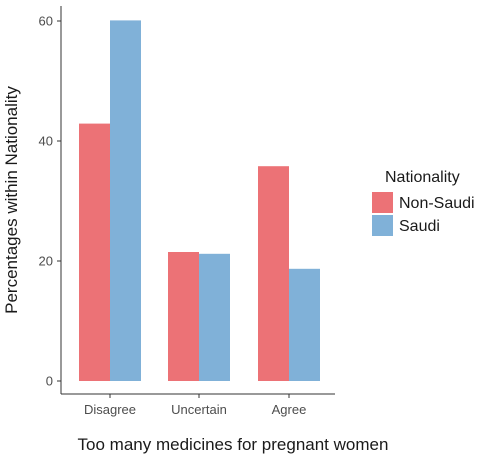 Image resolution: width=489 pixels, height=462 pixels. What do you see at coordinates (46, 141) in the screenshot?
I see `y-tick-label: 40` at bounding box center [46, 141].